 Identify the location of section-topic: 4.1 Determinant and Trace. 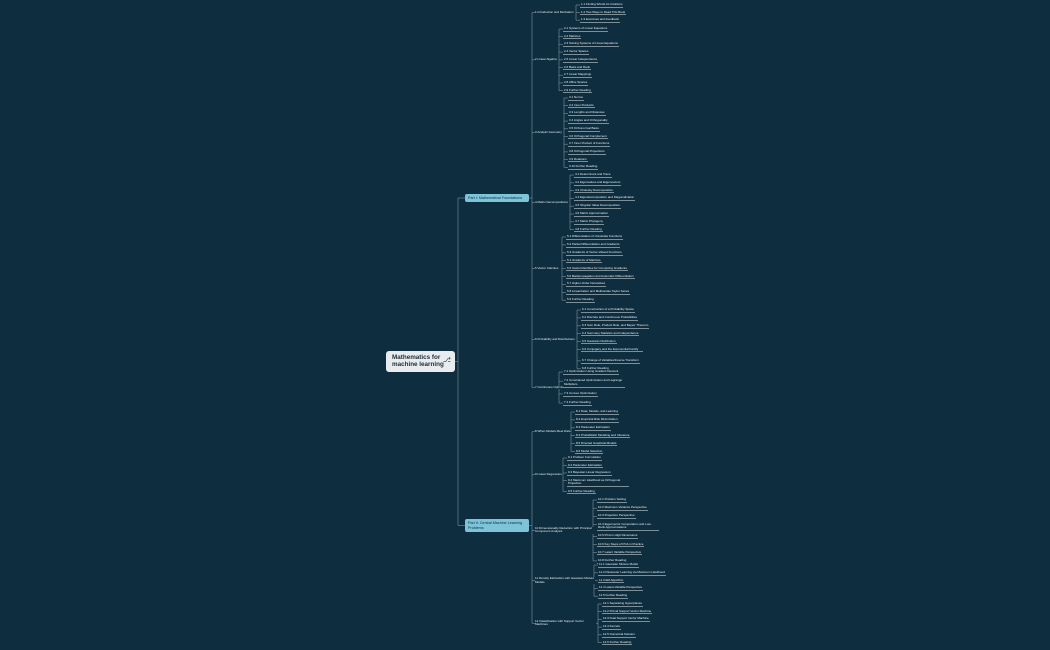
(593, 175).